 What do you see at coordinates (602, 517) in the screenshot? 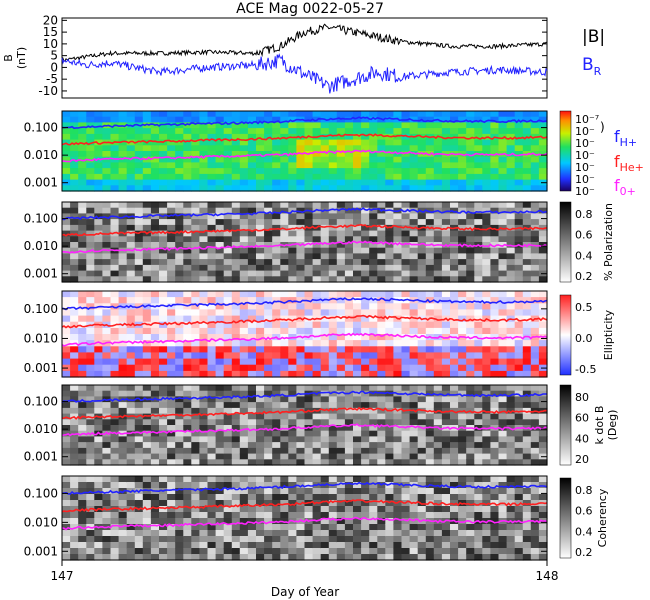
I see `colorbar-coherency-title: Coherency` at bounding box center [602, 517].